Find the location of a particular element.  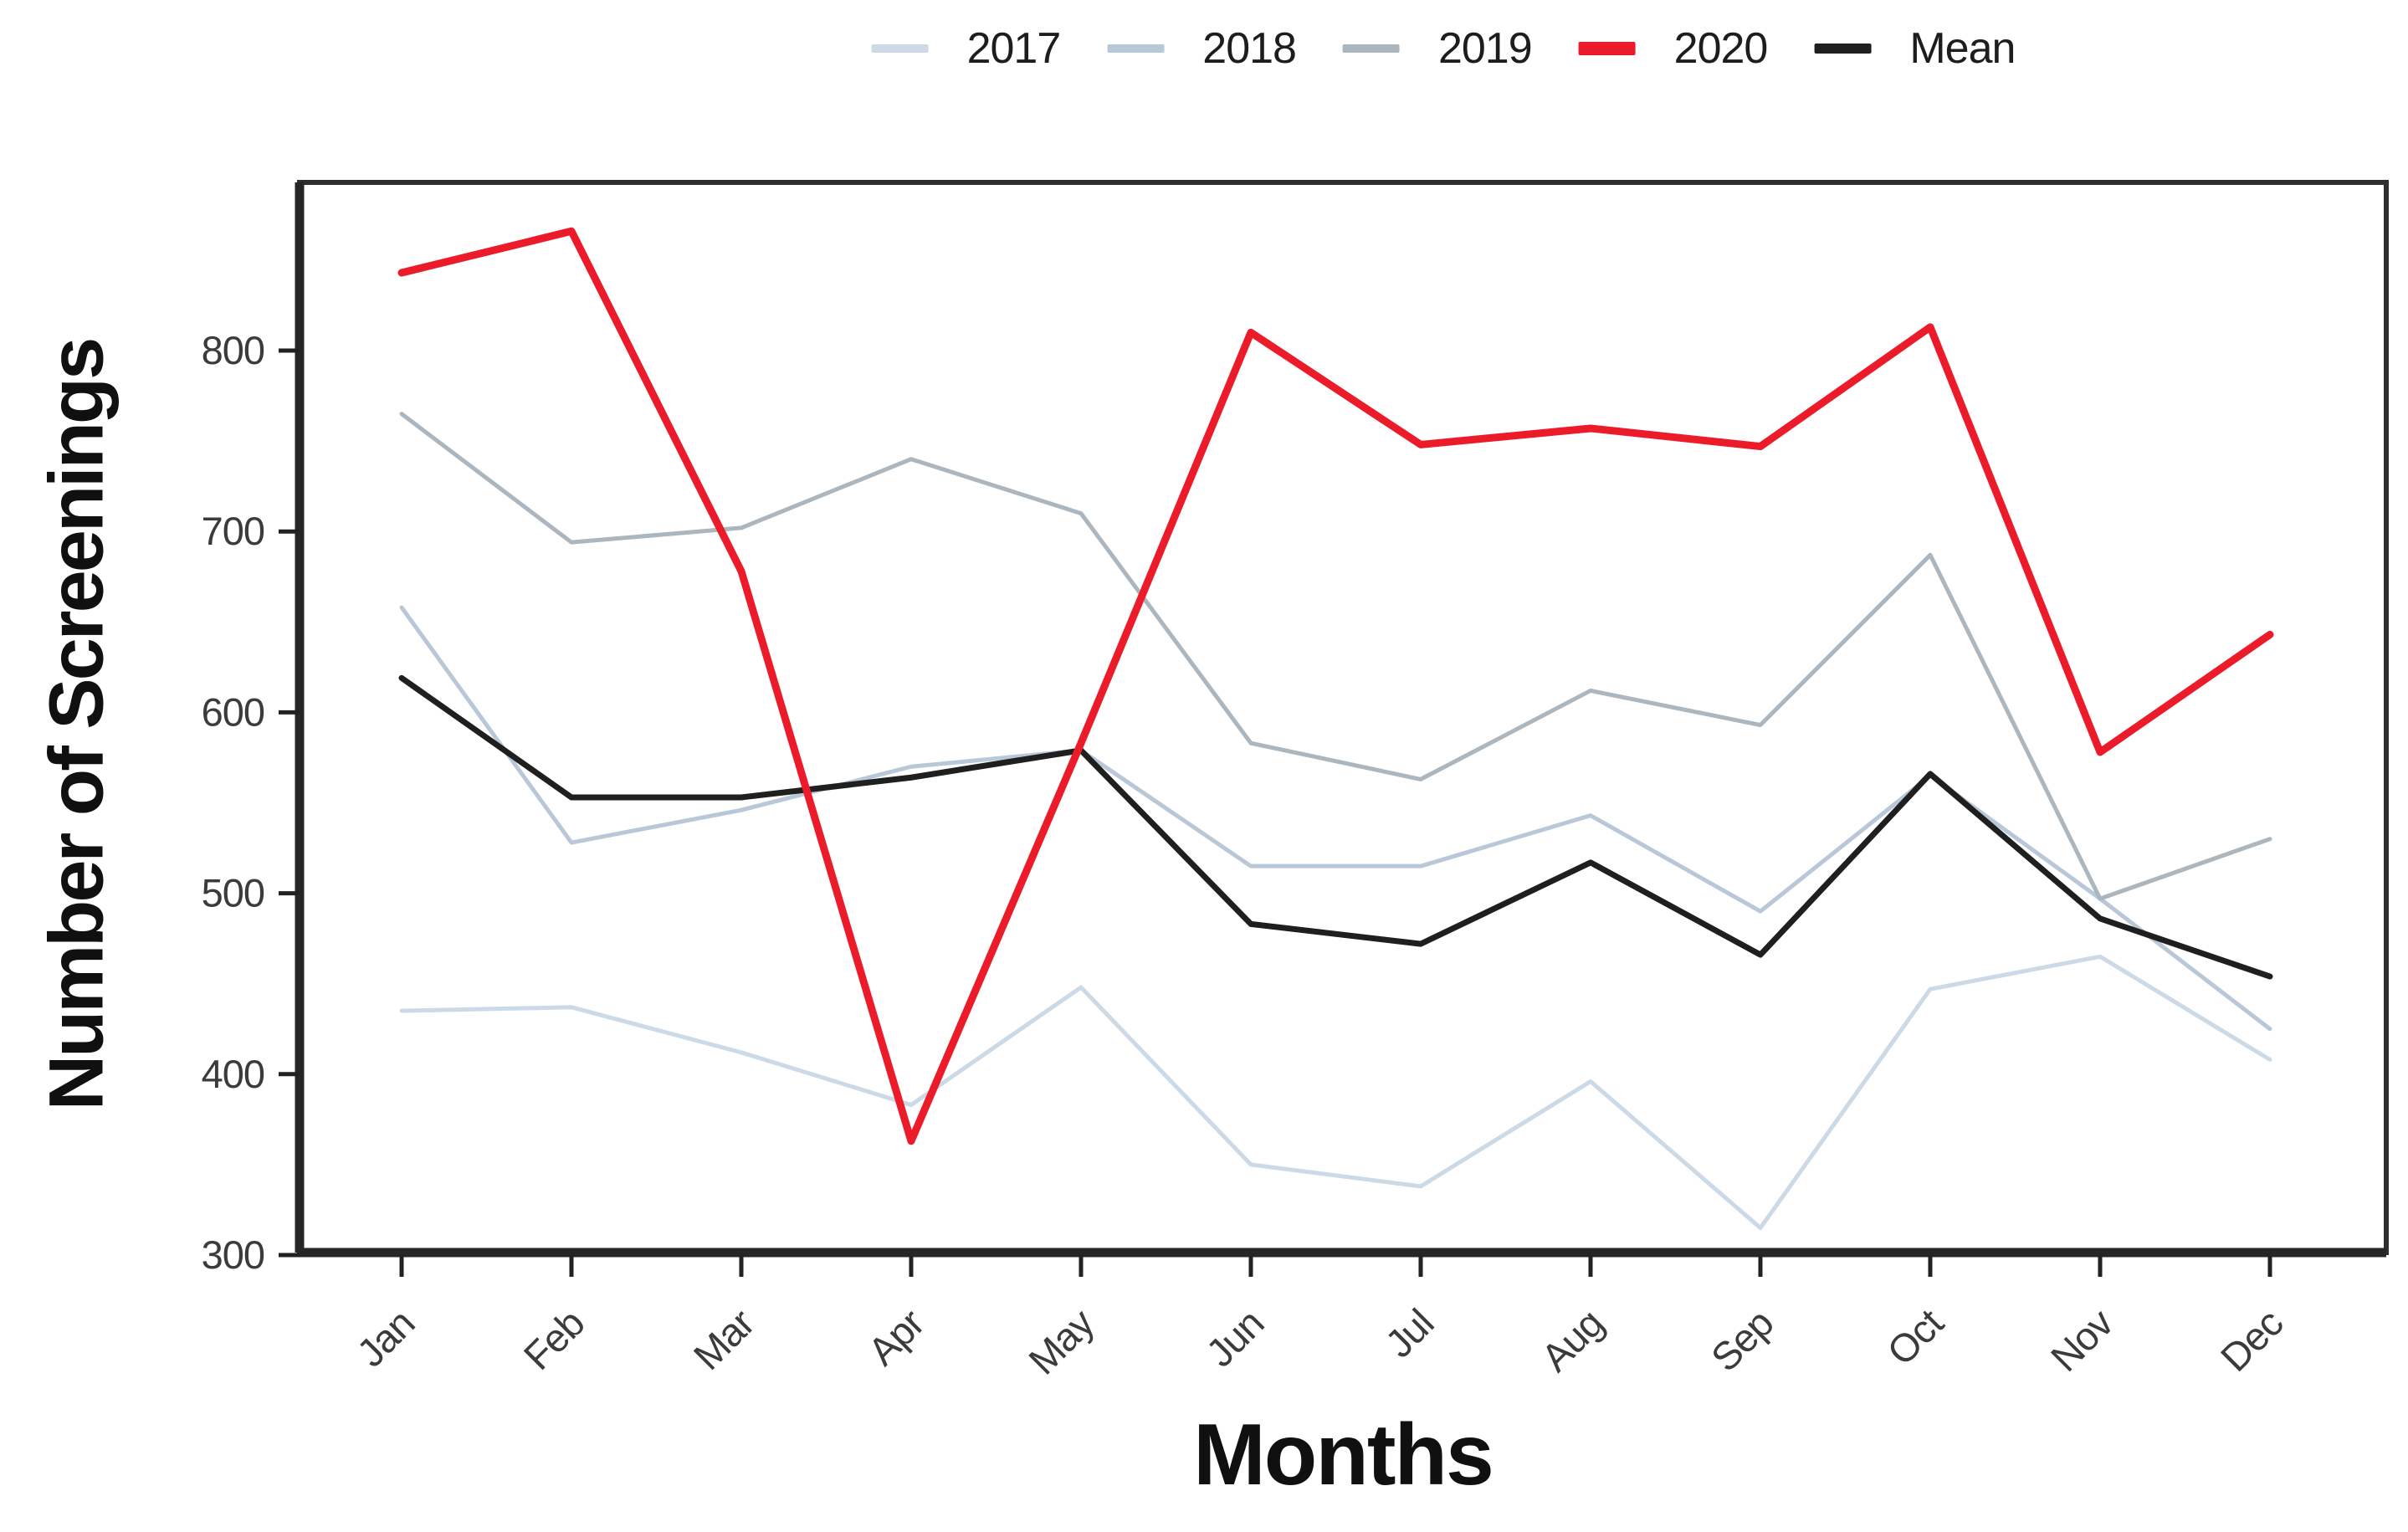

legend-item-2020: 2020 is located at coordinates (1673, 48).